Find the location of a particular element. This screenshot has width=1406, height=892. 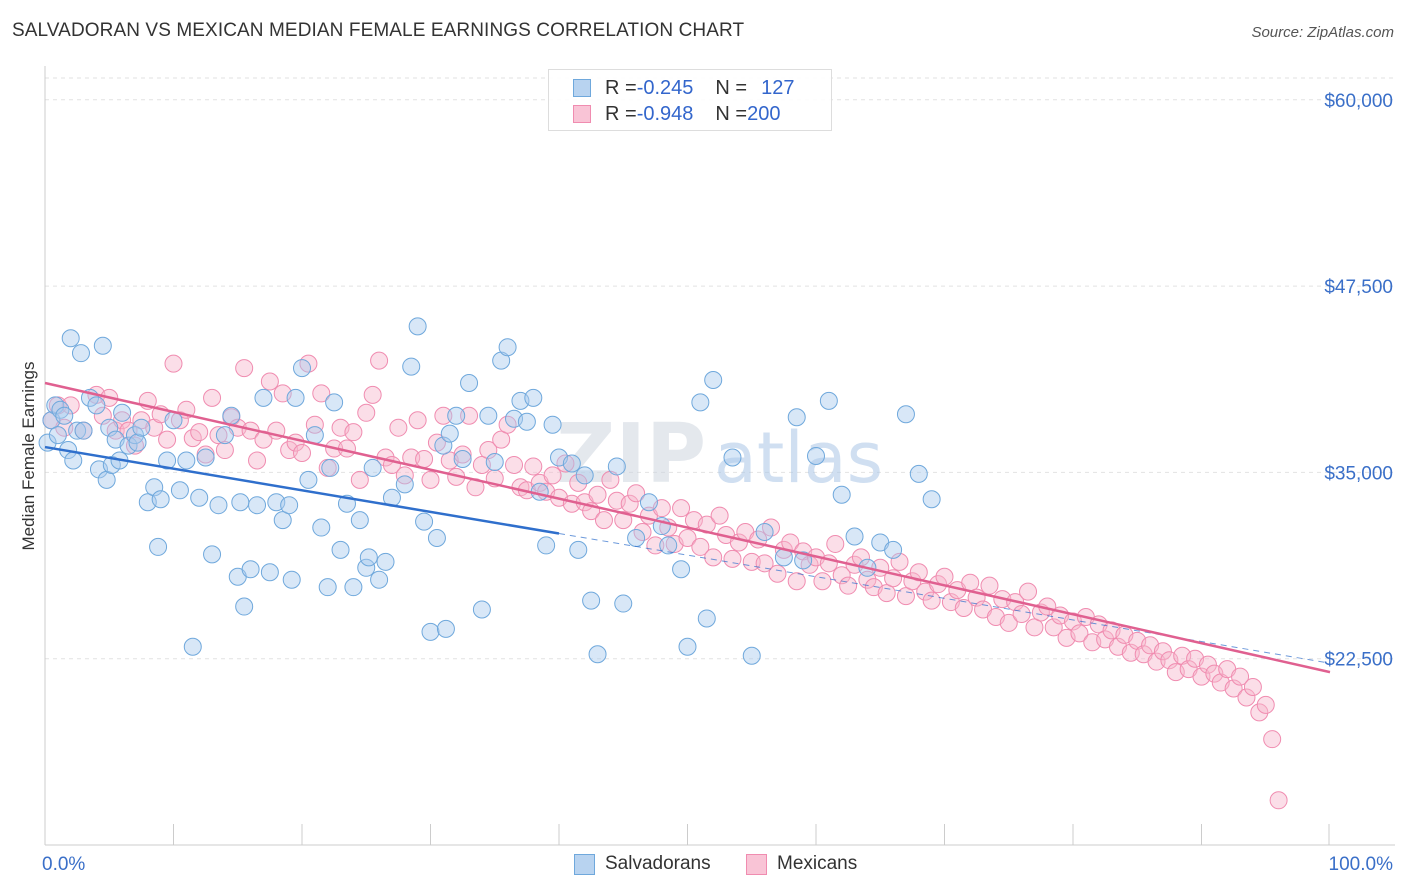

legend-item-salvadorans: Salvadorans is located at coordinates (642, 864).